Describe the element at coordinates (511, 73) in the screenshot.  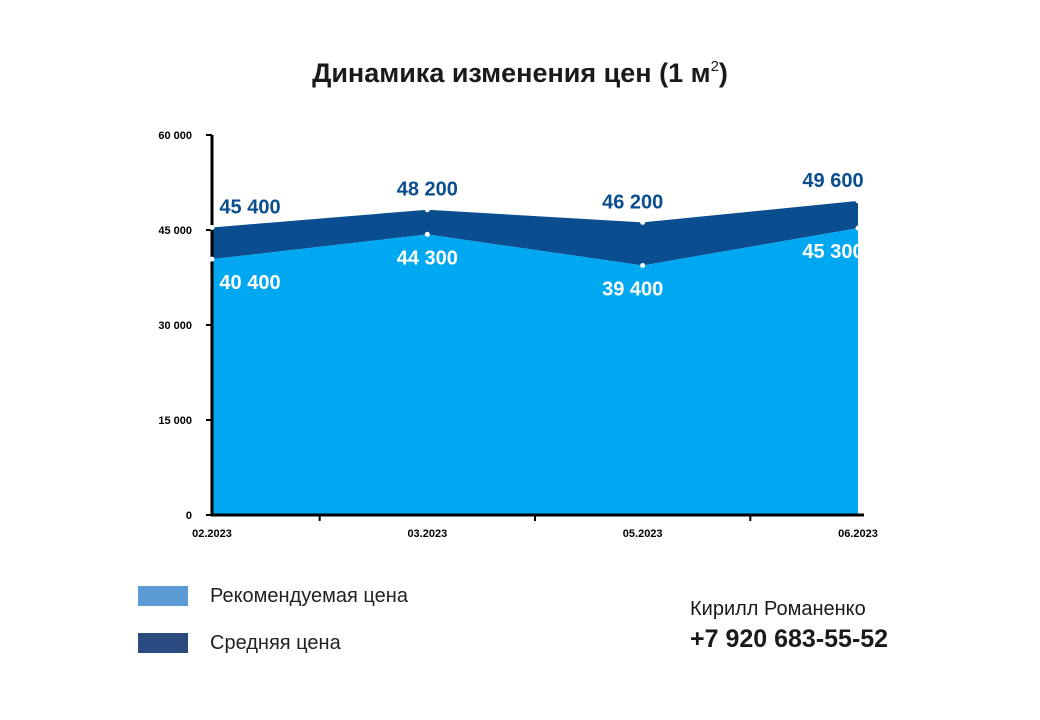
I see `chart-title-text: Динамика изменения цен (1 м` at that location.